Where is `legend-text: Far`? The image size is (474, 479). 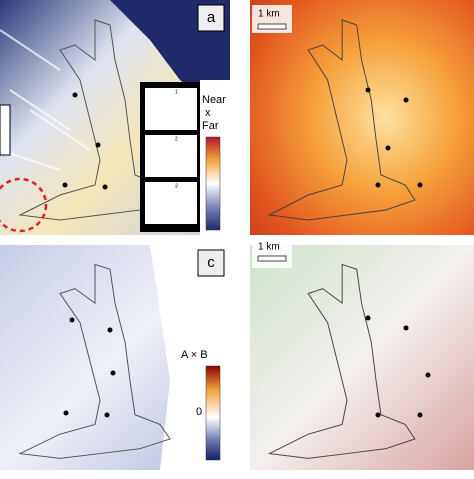
legend-text: Far is located at coordinates (210, 126).